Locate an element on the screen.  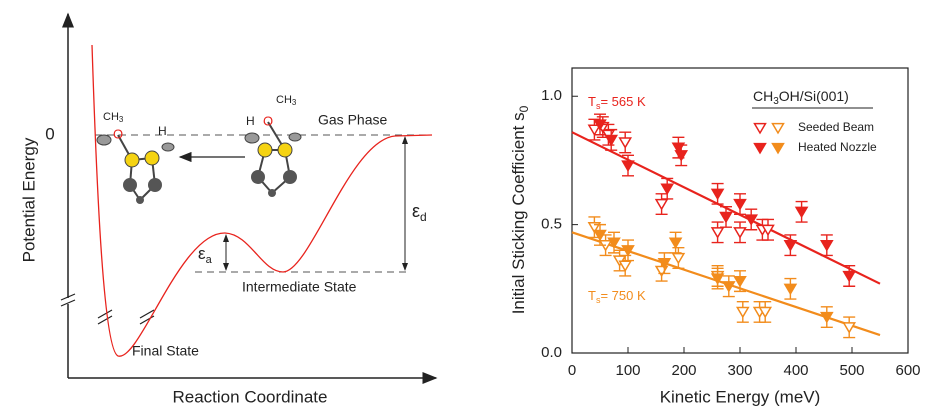
legend-title-part: 3 is located at coordinates (776, 101).